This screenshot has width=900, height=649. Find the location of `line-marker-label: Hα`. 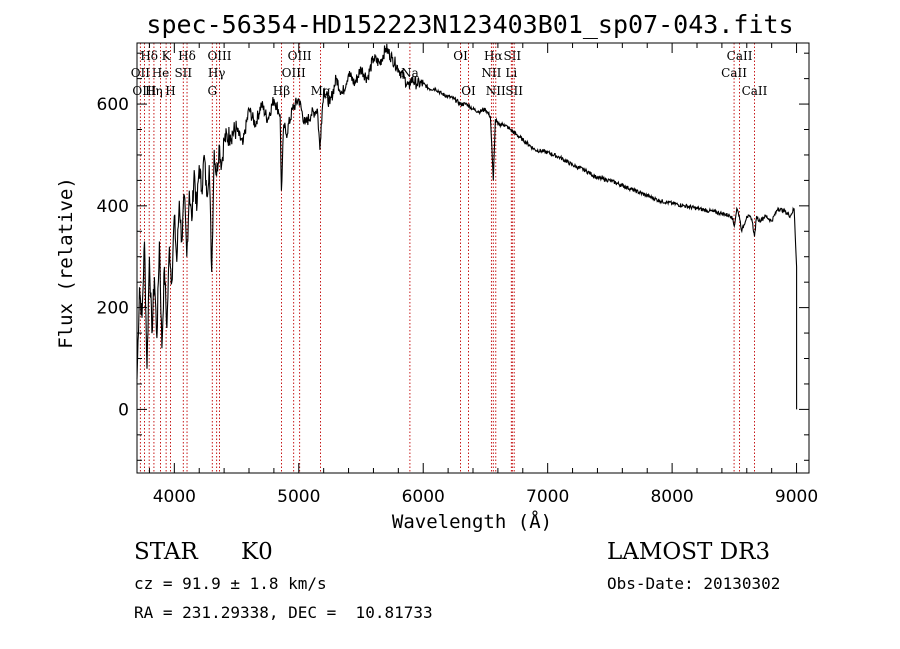

line-marker-label: Hα is located at coordinates (493, 56).